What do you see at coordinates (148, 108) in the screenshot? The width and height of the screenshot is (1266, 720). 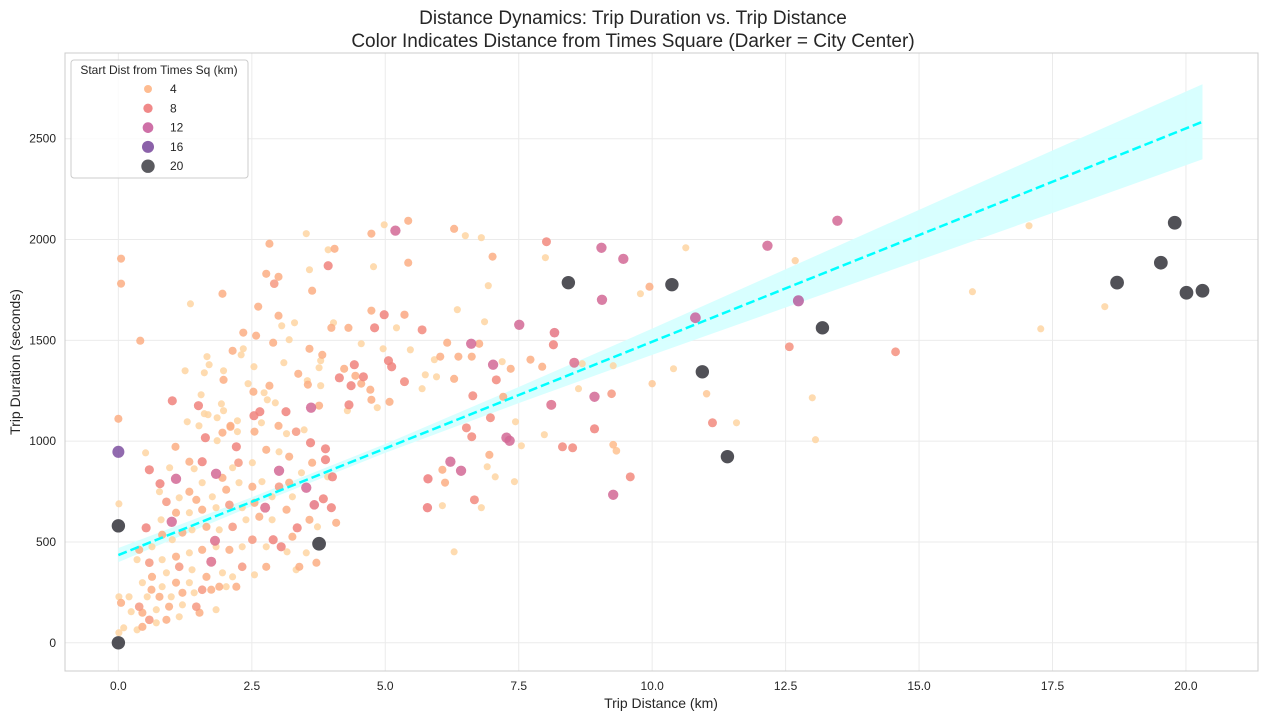 I see `legend-marker` at bounding box center [148, 108].